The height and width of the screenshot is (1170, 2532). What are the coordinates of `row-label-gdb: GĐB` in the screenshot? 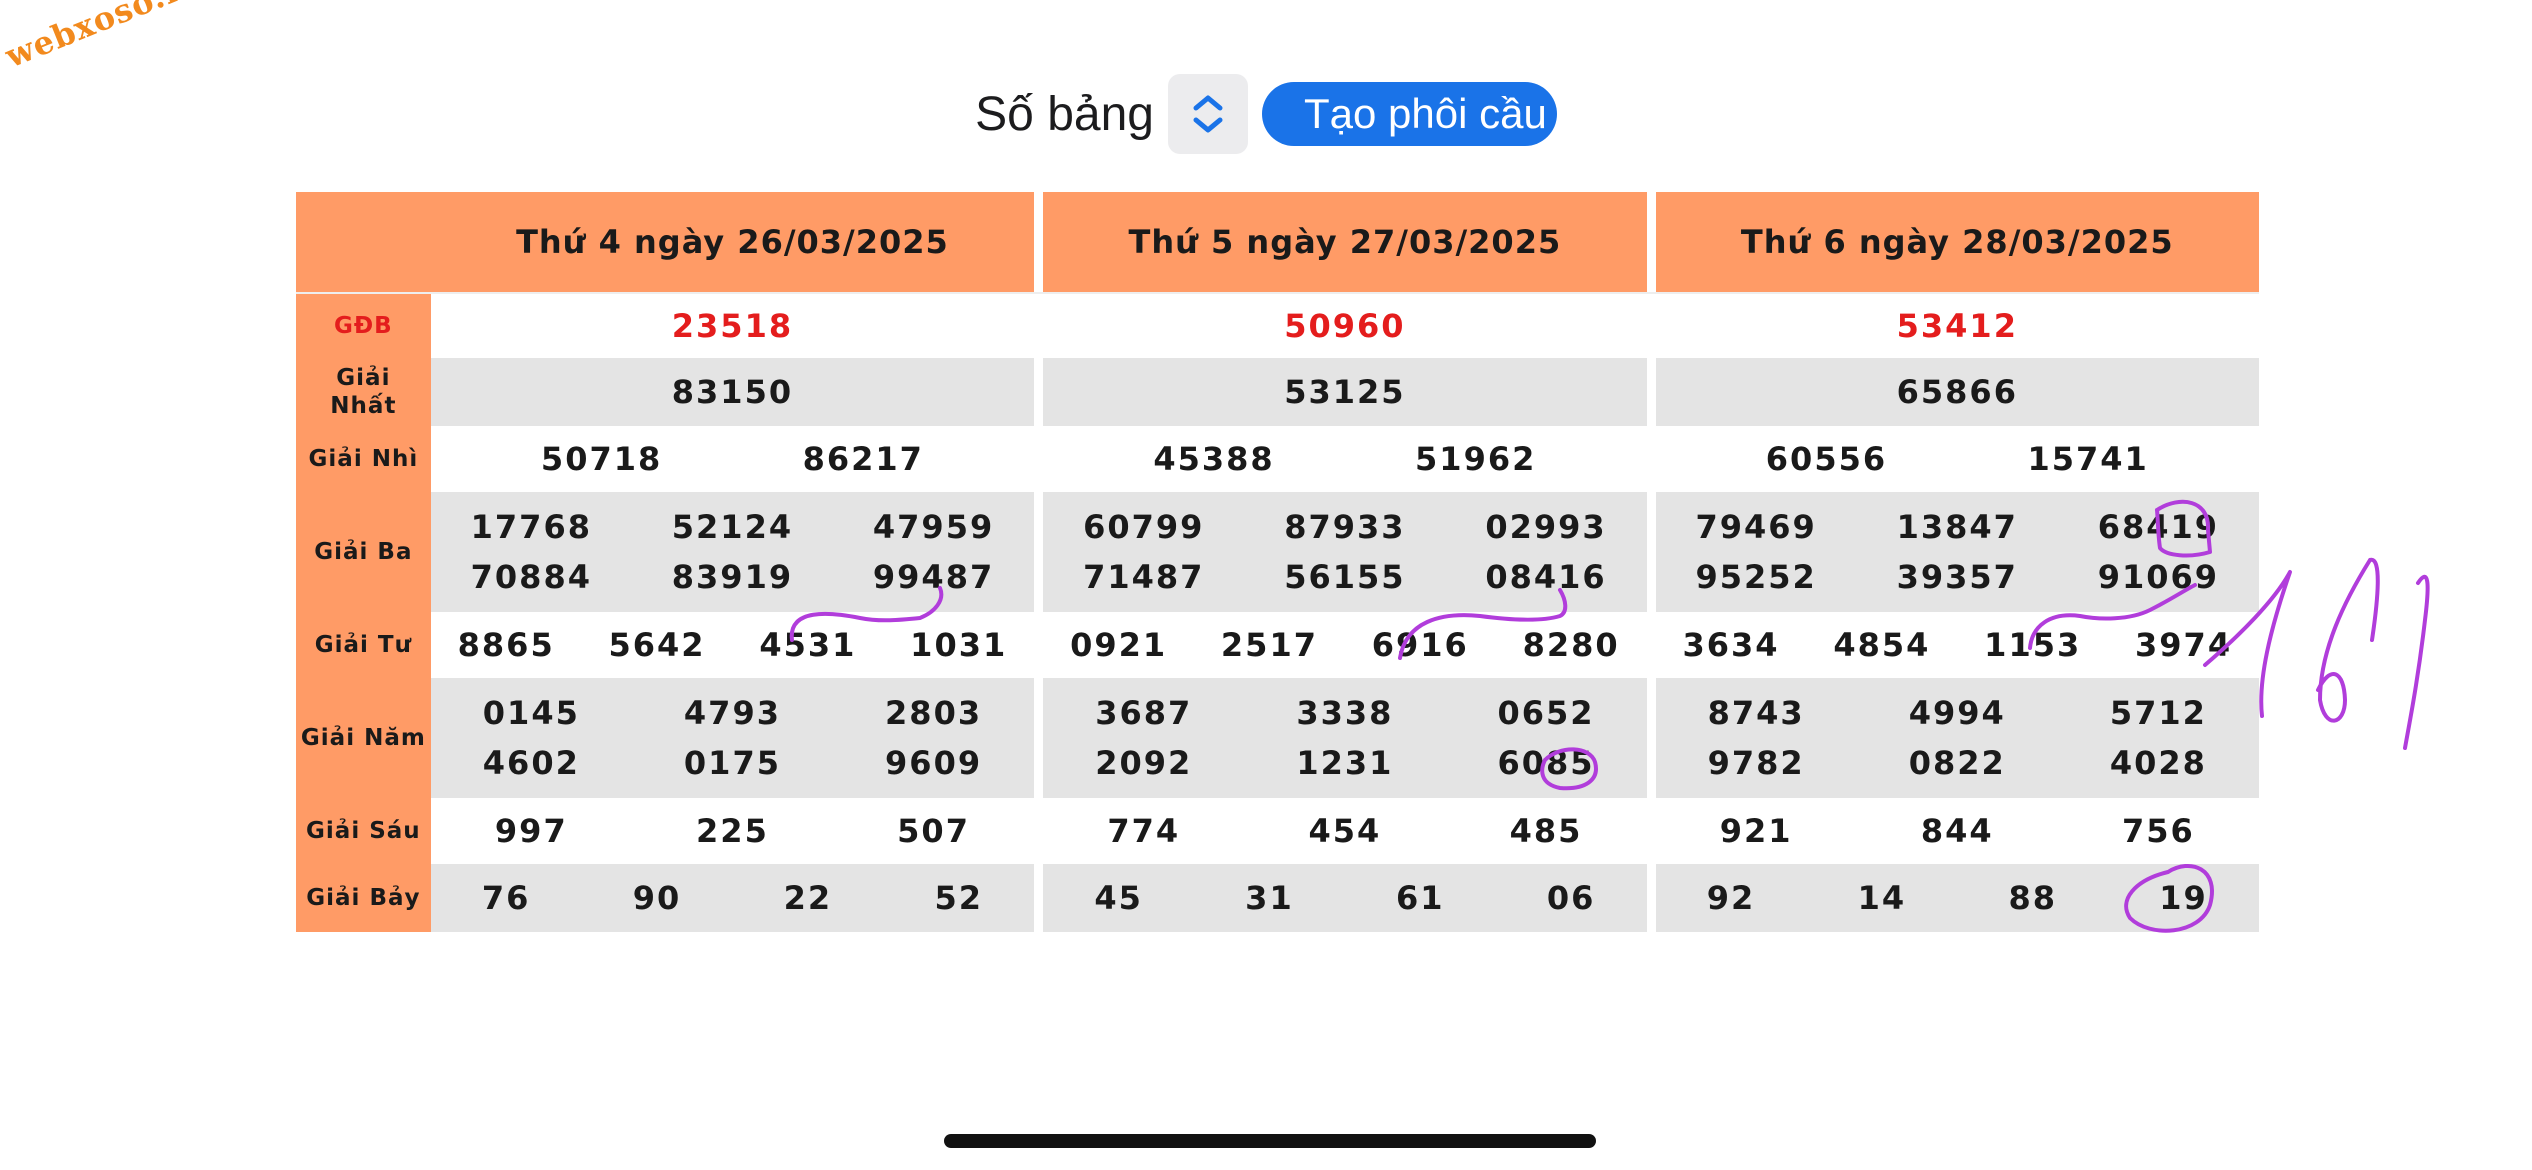 It's located at (363, 325).